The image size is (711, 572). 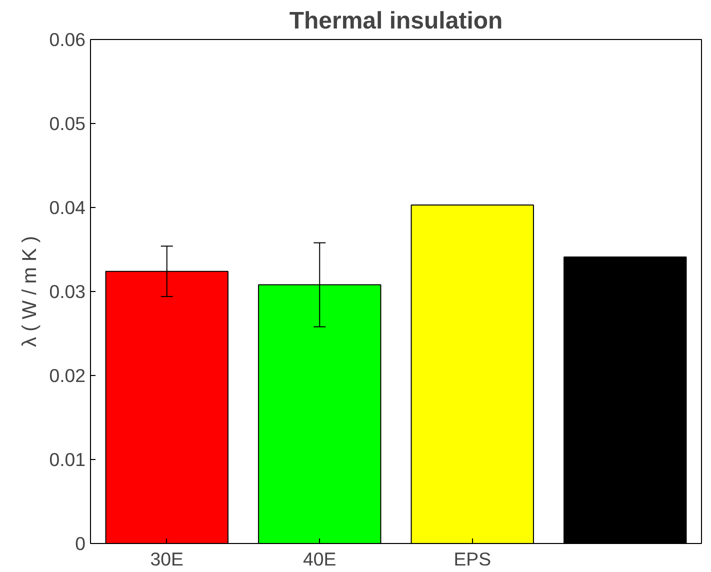 What do you see at coordinates (67, 207) in the screenshot?
I see `y-tick-label: 0.04` at bounding box center [67, 207].